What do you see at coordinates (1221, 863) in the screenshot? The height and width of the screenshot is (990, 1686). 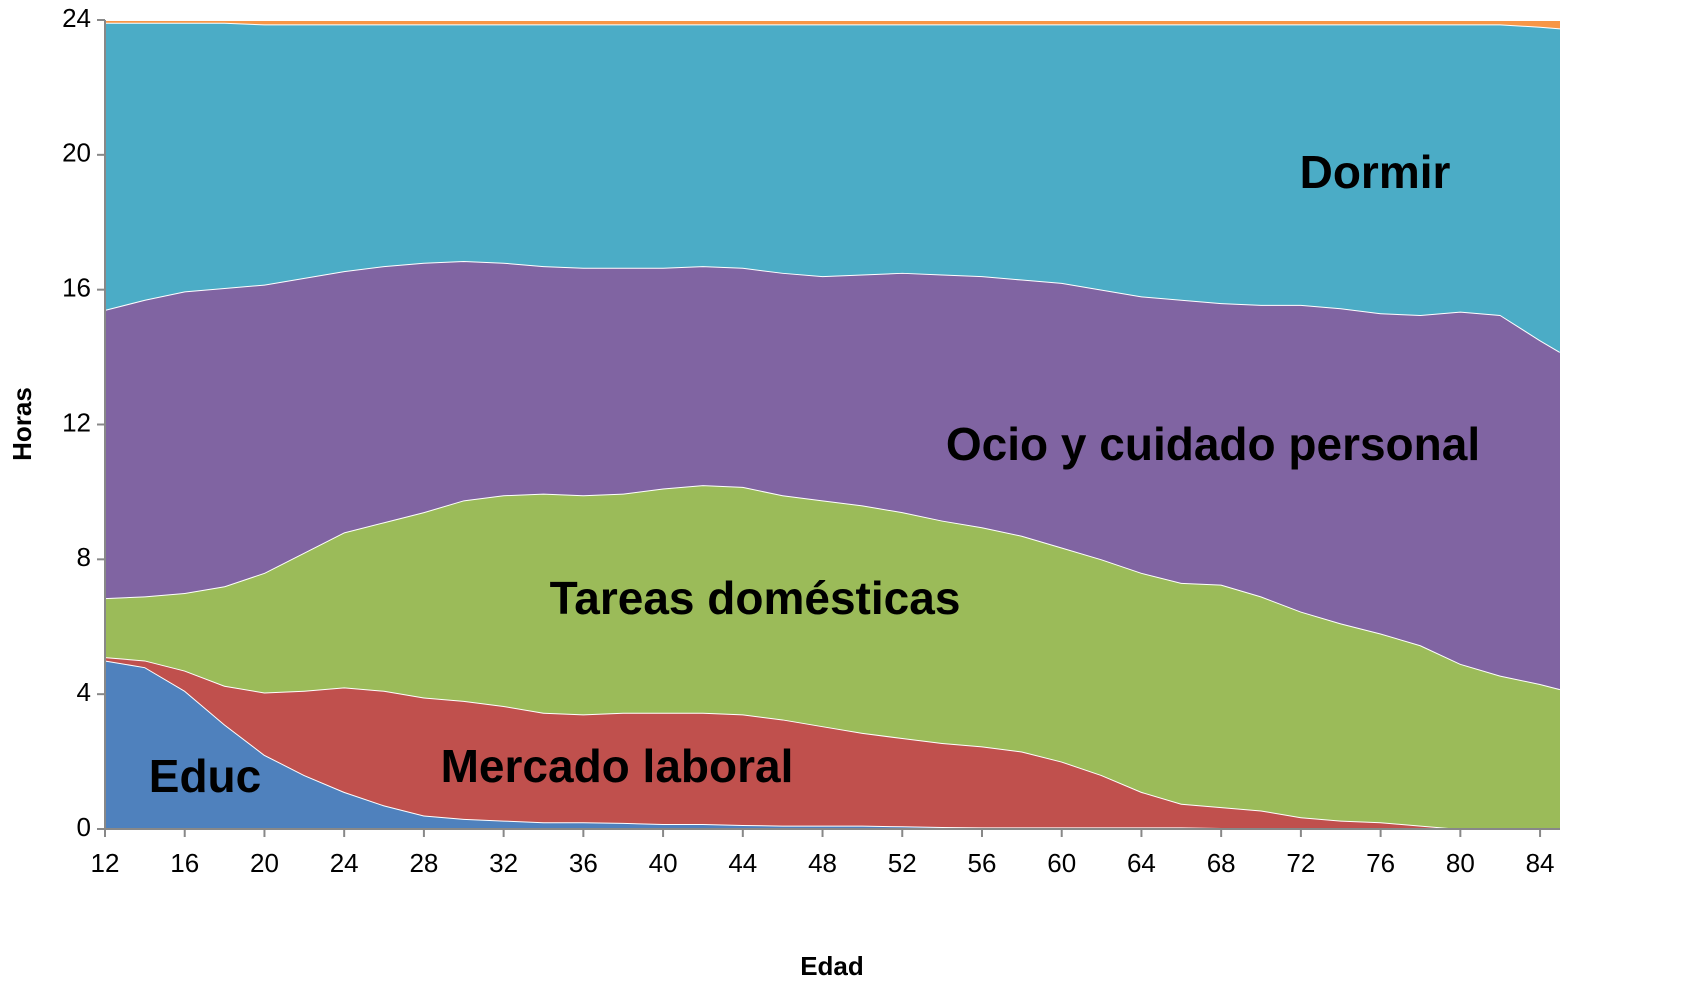 I see `x-tick-label: 68` at bounding box center [1221, 863].